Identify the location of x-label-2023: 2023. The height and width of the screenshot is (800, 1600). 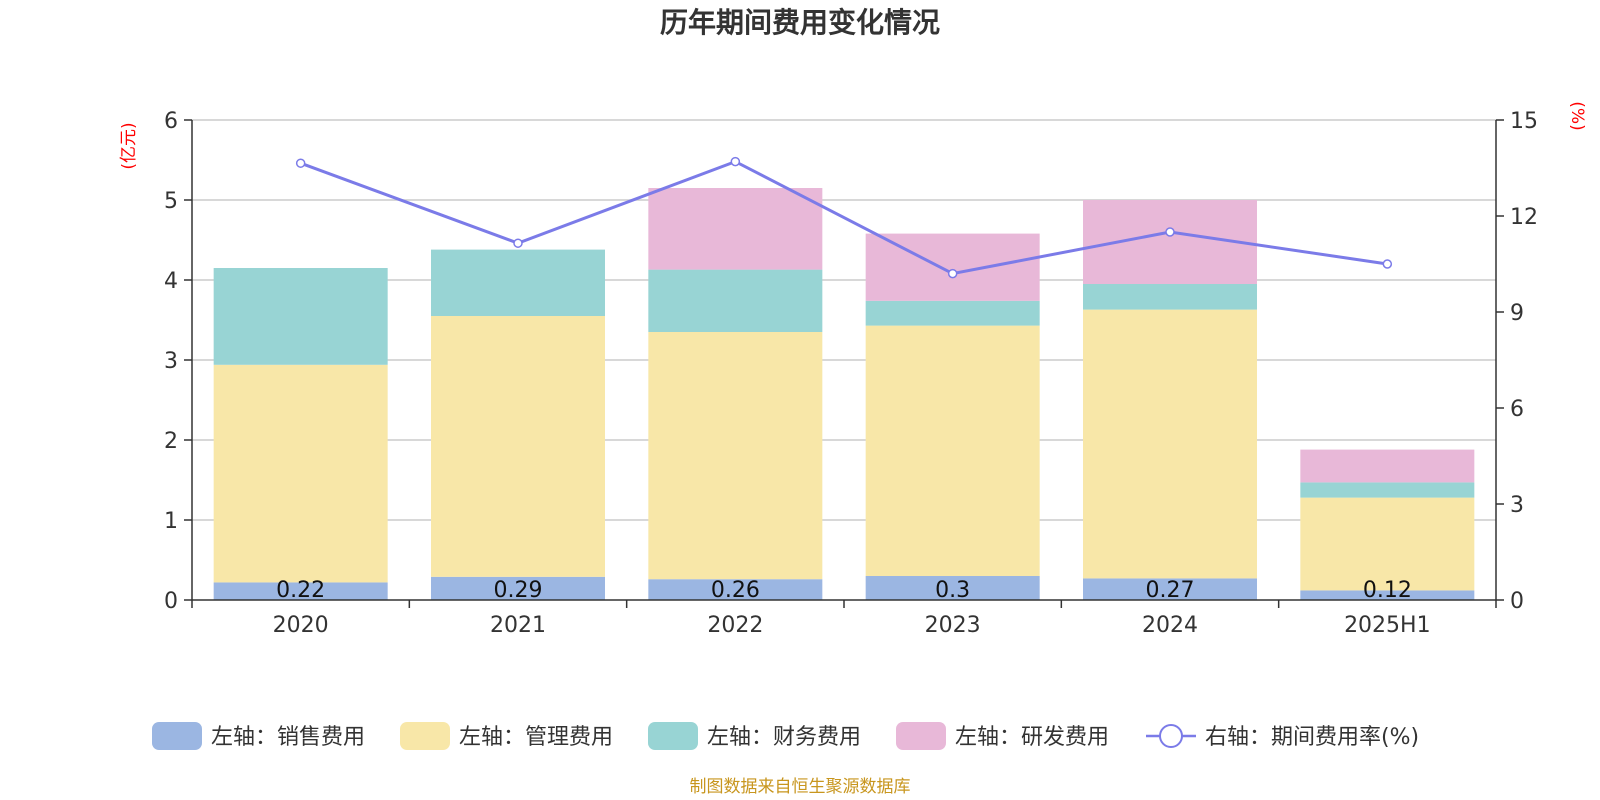
(953, 625).